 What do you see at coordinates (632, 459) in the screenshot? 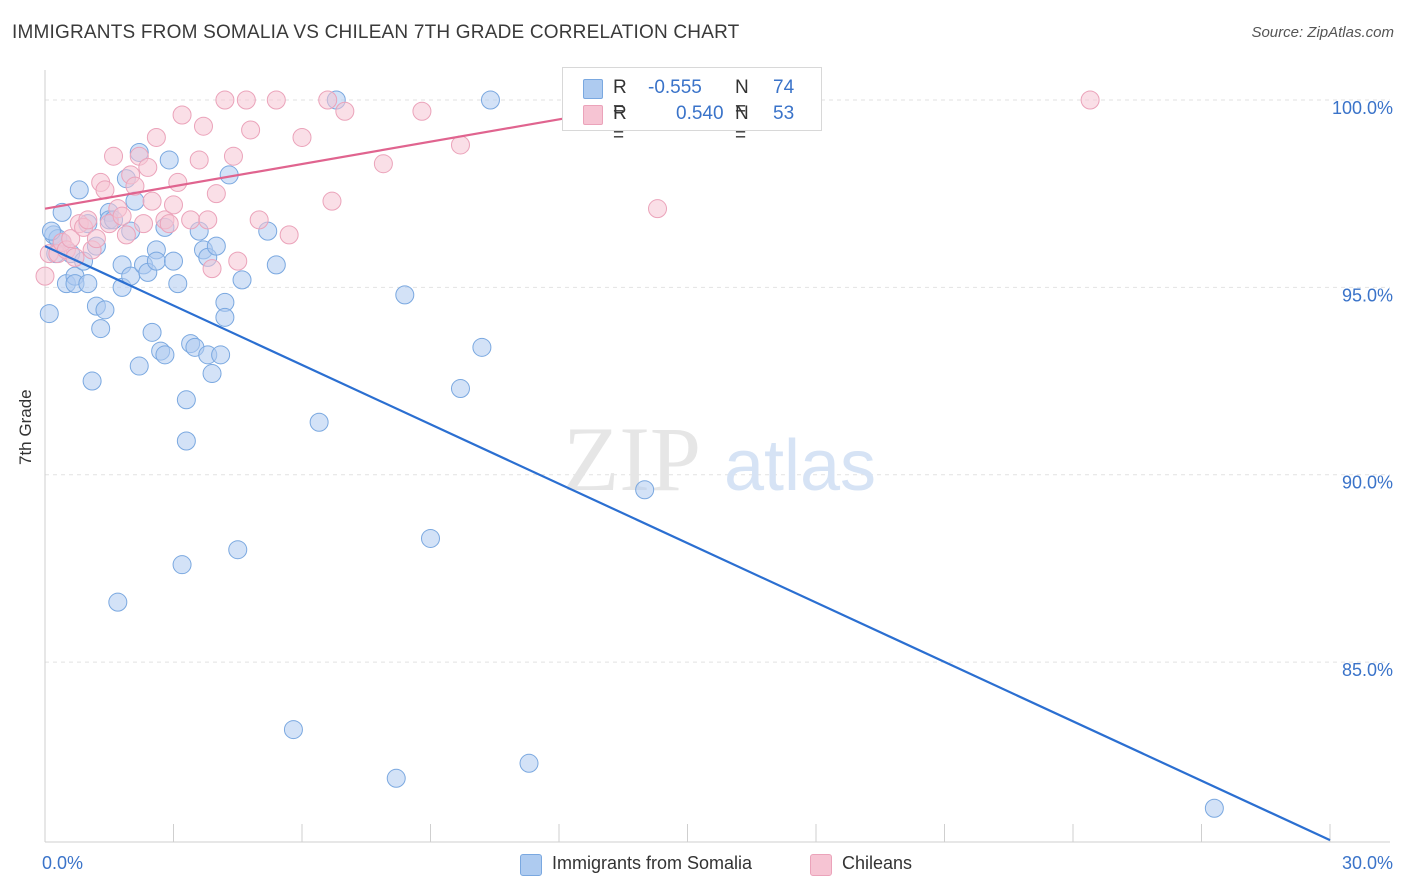
I see `watermark-zip: ZIP` at bounding box center [632, 459].